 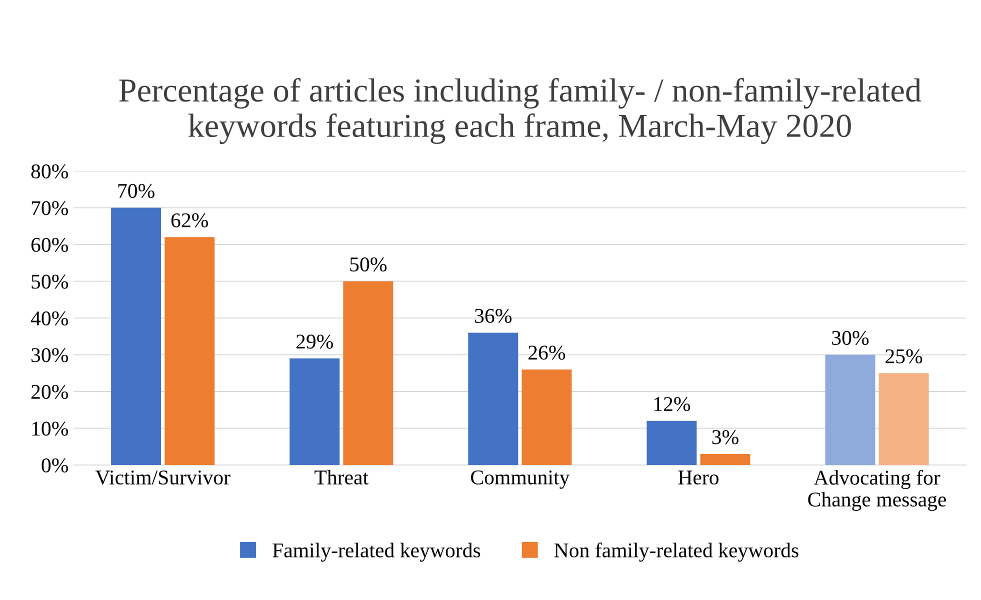 What do you see at coordinates (698, 477) in the screenshot?
I see `x-tick-label: Hero` at bounding box center [698, 477].